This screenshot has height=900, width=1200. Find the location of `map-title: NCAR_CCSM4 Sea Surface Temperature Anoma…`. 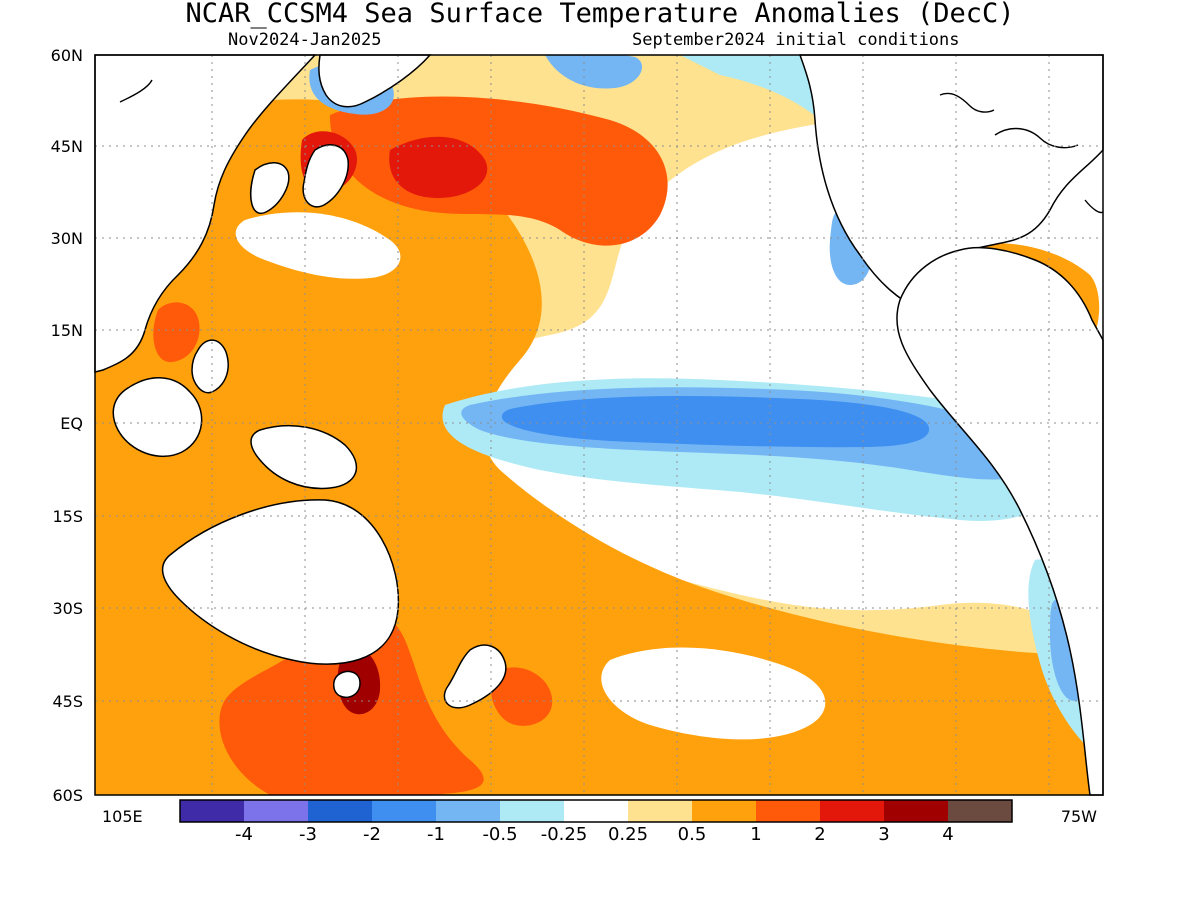

map-title: NCAR_CCSM4 Sea Surface Temperature Anoma… is located at coordinates (599, 14).